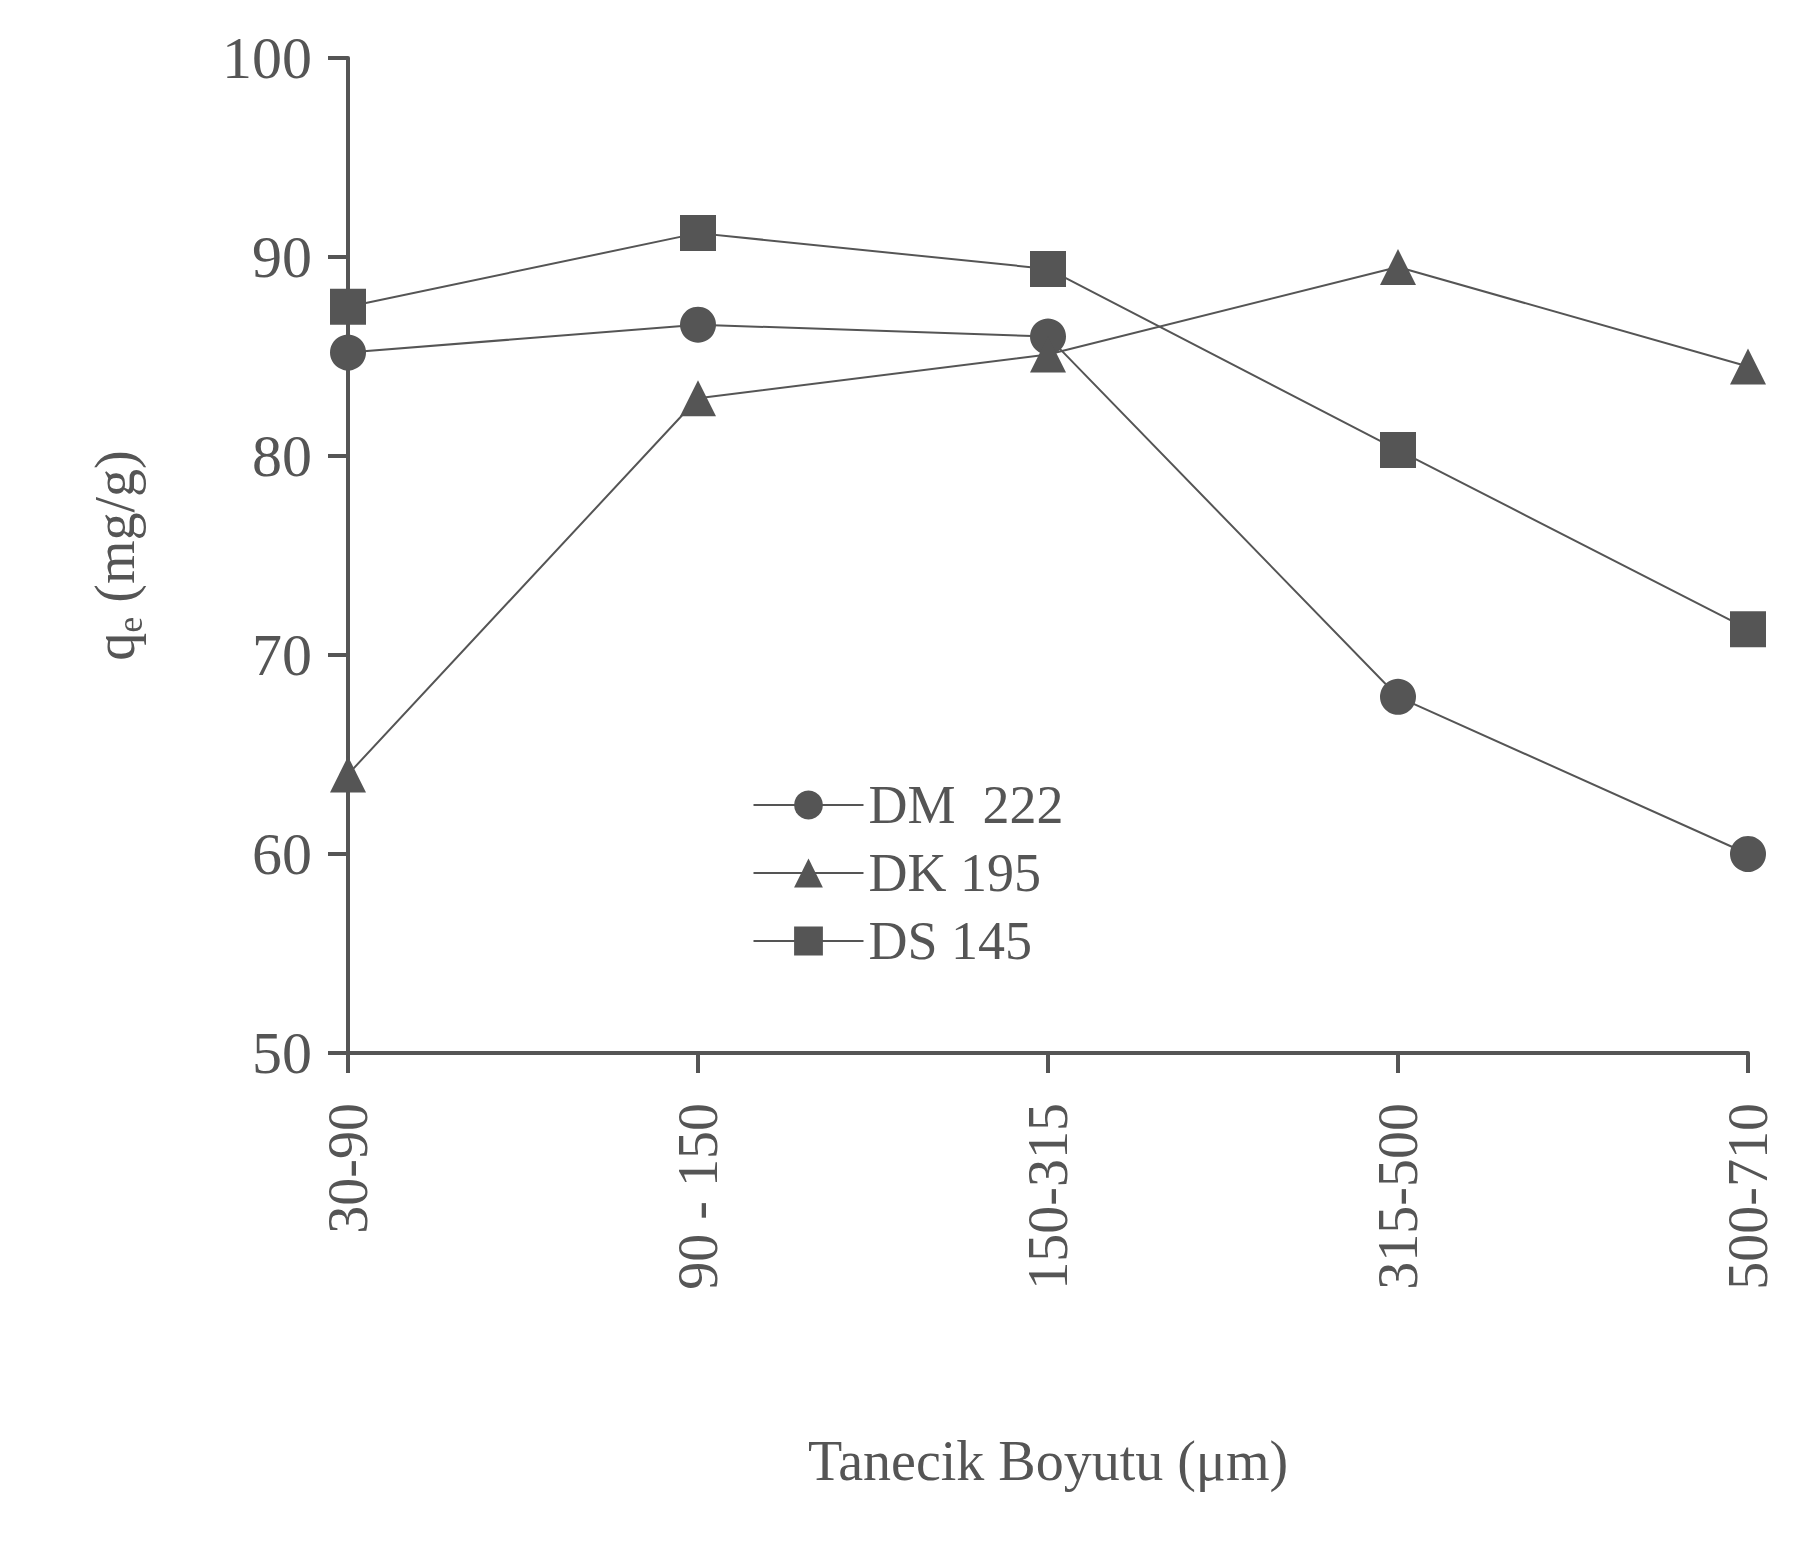  Describe the element at coordinates (348, 1168) in the screenshot. I see `x-tick-label: 30-90` at that location.